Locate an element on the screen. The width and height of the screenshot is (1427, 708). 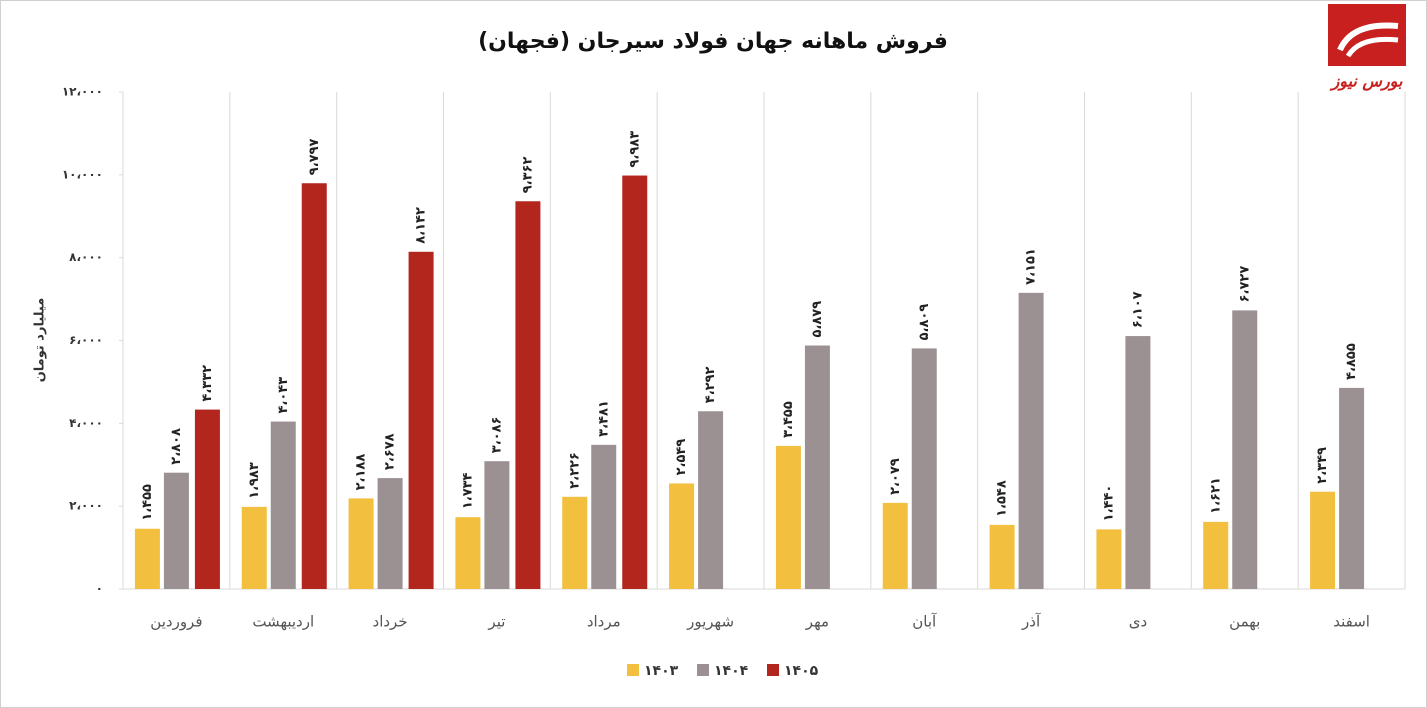
data-label: ۳،۴۸۱ is located at coordinates (603, 418).